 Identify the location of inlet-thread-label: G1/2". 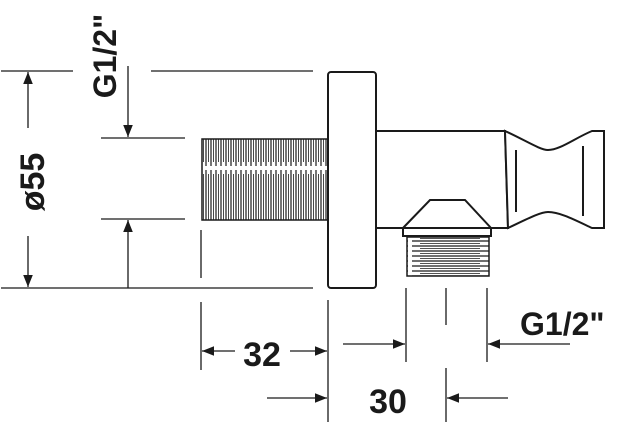
(105, 56).